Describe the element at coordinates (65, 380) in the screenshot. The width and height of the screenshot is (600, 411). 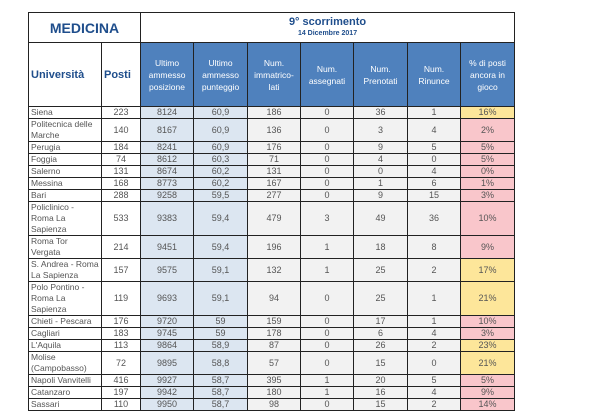
I see `university-name: Napoli Vanvitelli` at that location.